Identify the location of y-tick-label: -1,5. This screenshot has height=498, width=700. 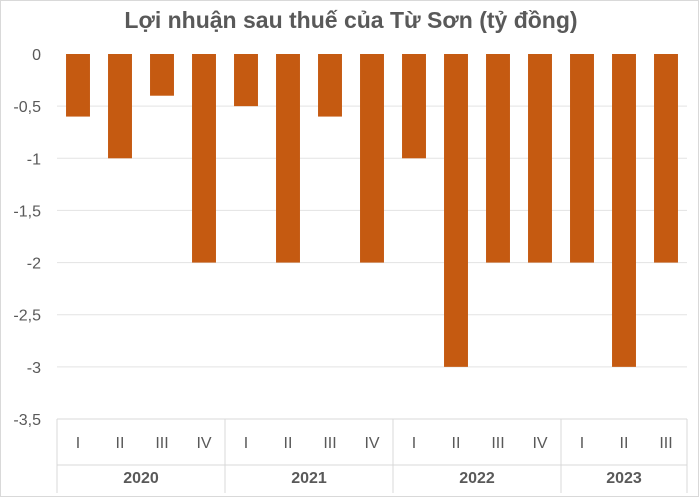
(27, 211).